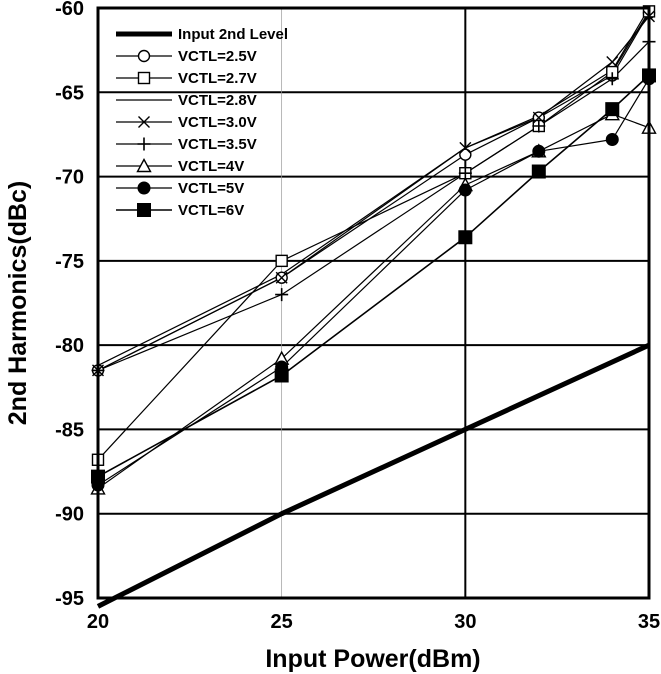 The height and width of the screenshot is (674, 661). I want to click on legend-item: VCTL=2.5V, so click(186, 56).